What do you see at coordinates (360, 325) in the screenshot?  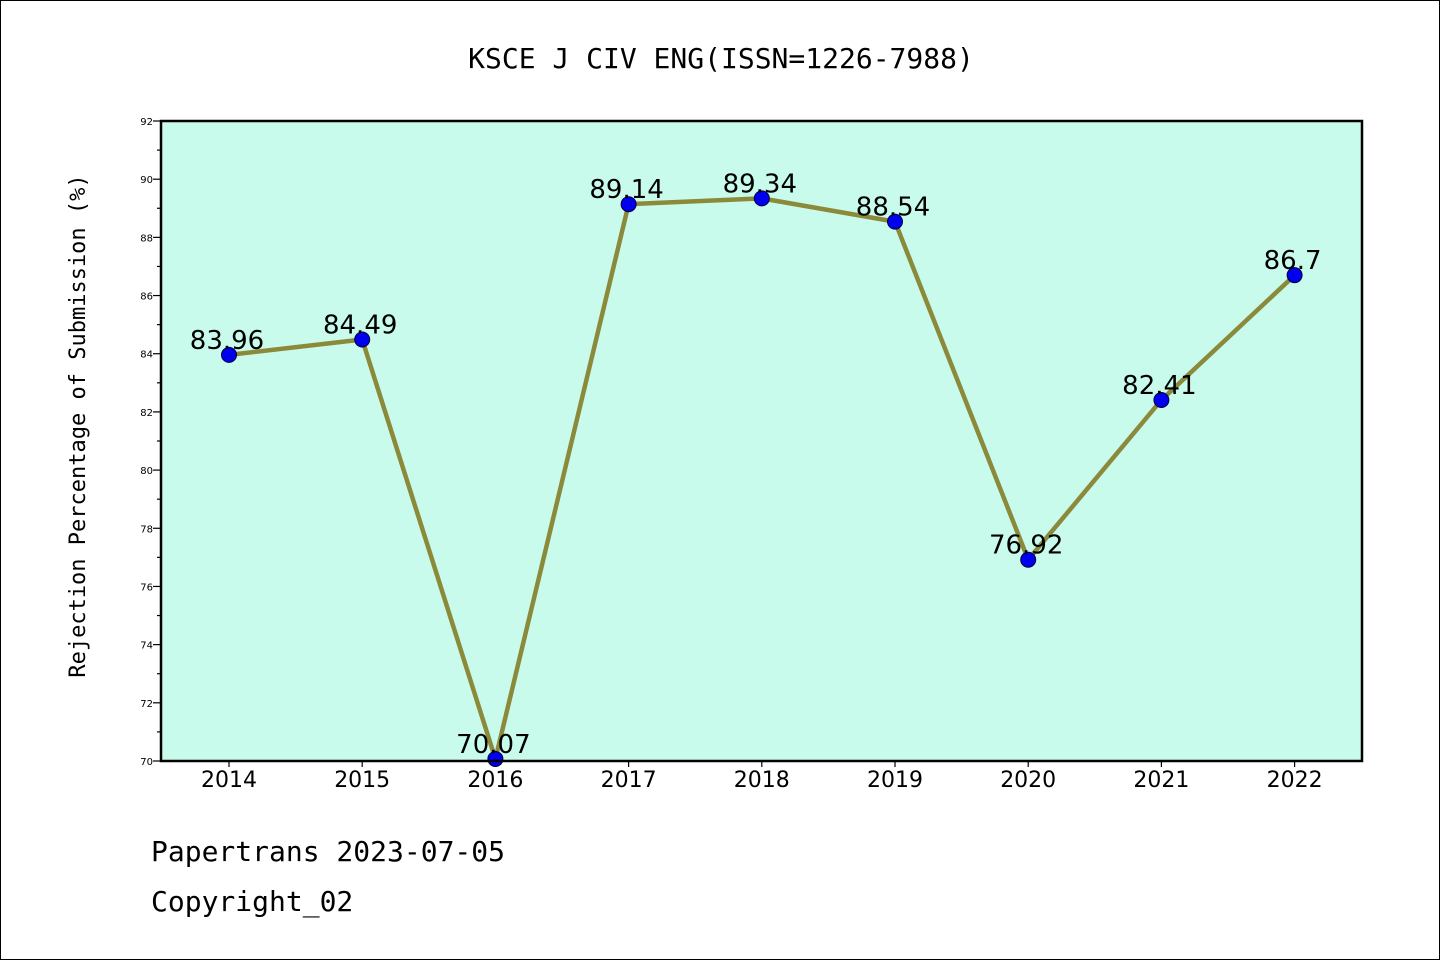 I see `data-label: 84.49` at bounding box center [360, 325].